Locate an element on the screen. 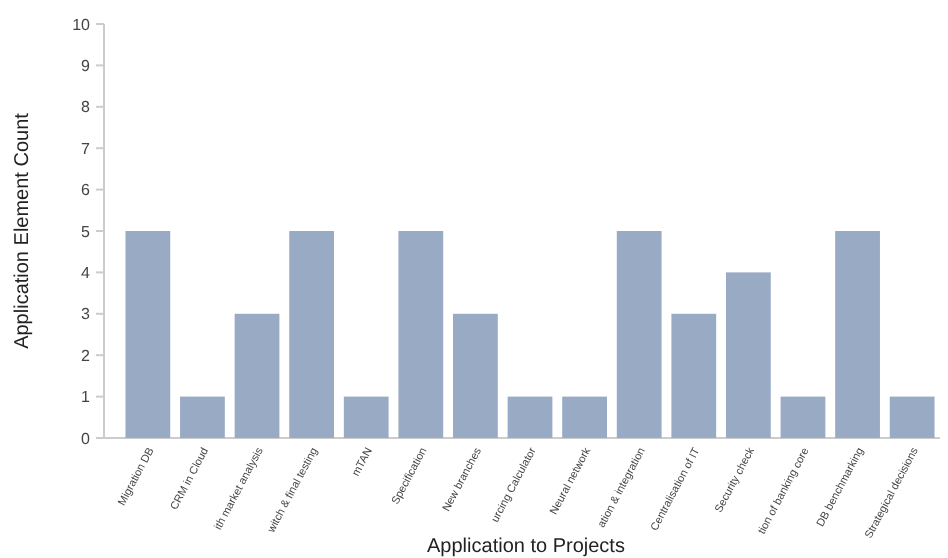 This screenshot has height=558, width=948. y-tick-label: 5 is located at coordinates (86, 231).